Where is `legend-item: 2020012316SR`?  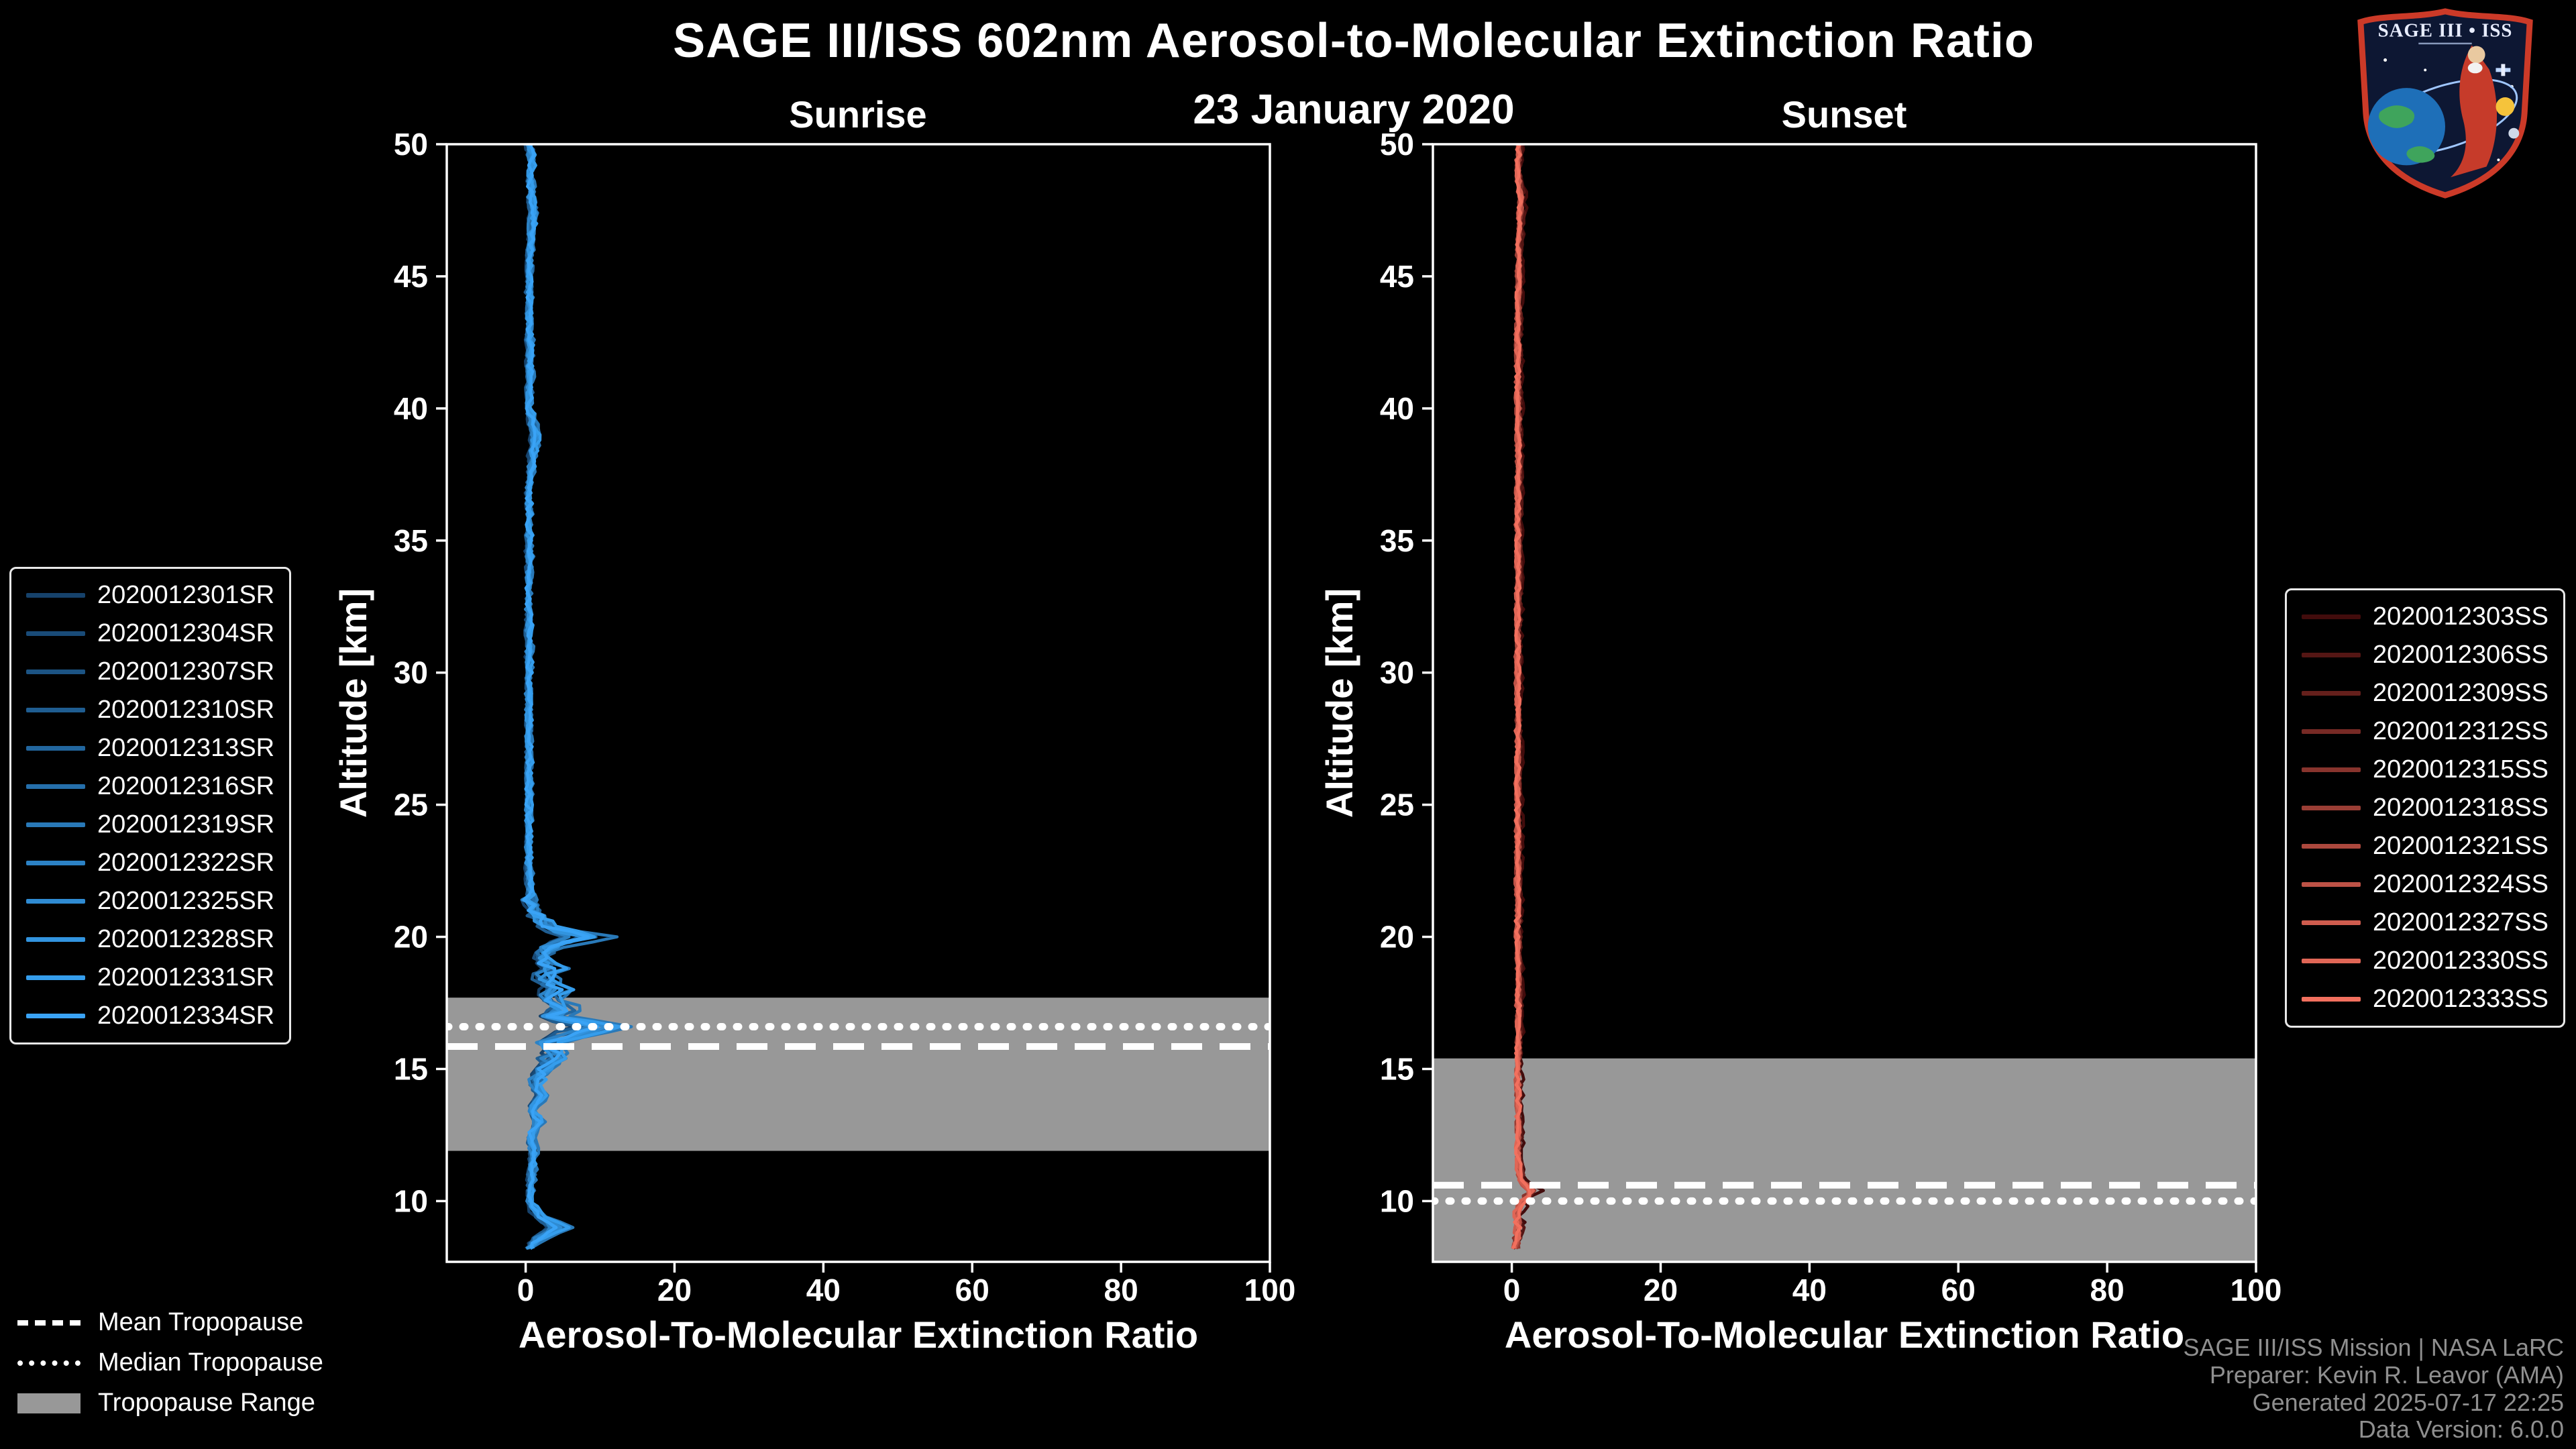
legend-item: 2020012316SR is located at coordinates (150, 786).